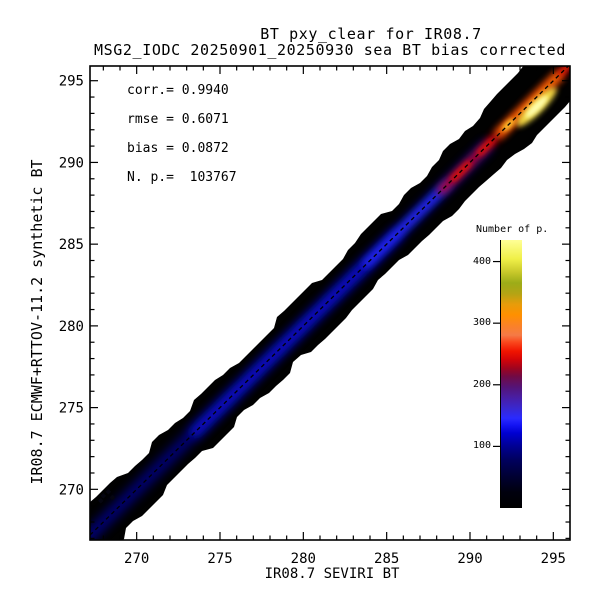 Image resolution: width=600 pixels, height=600 pixels. I want to click on stat-npoints: N. p.= 103767, so click(182, 177).